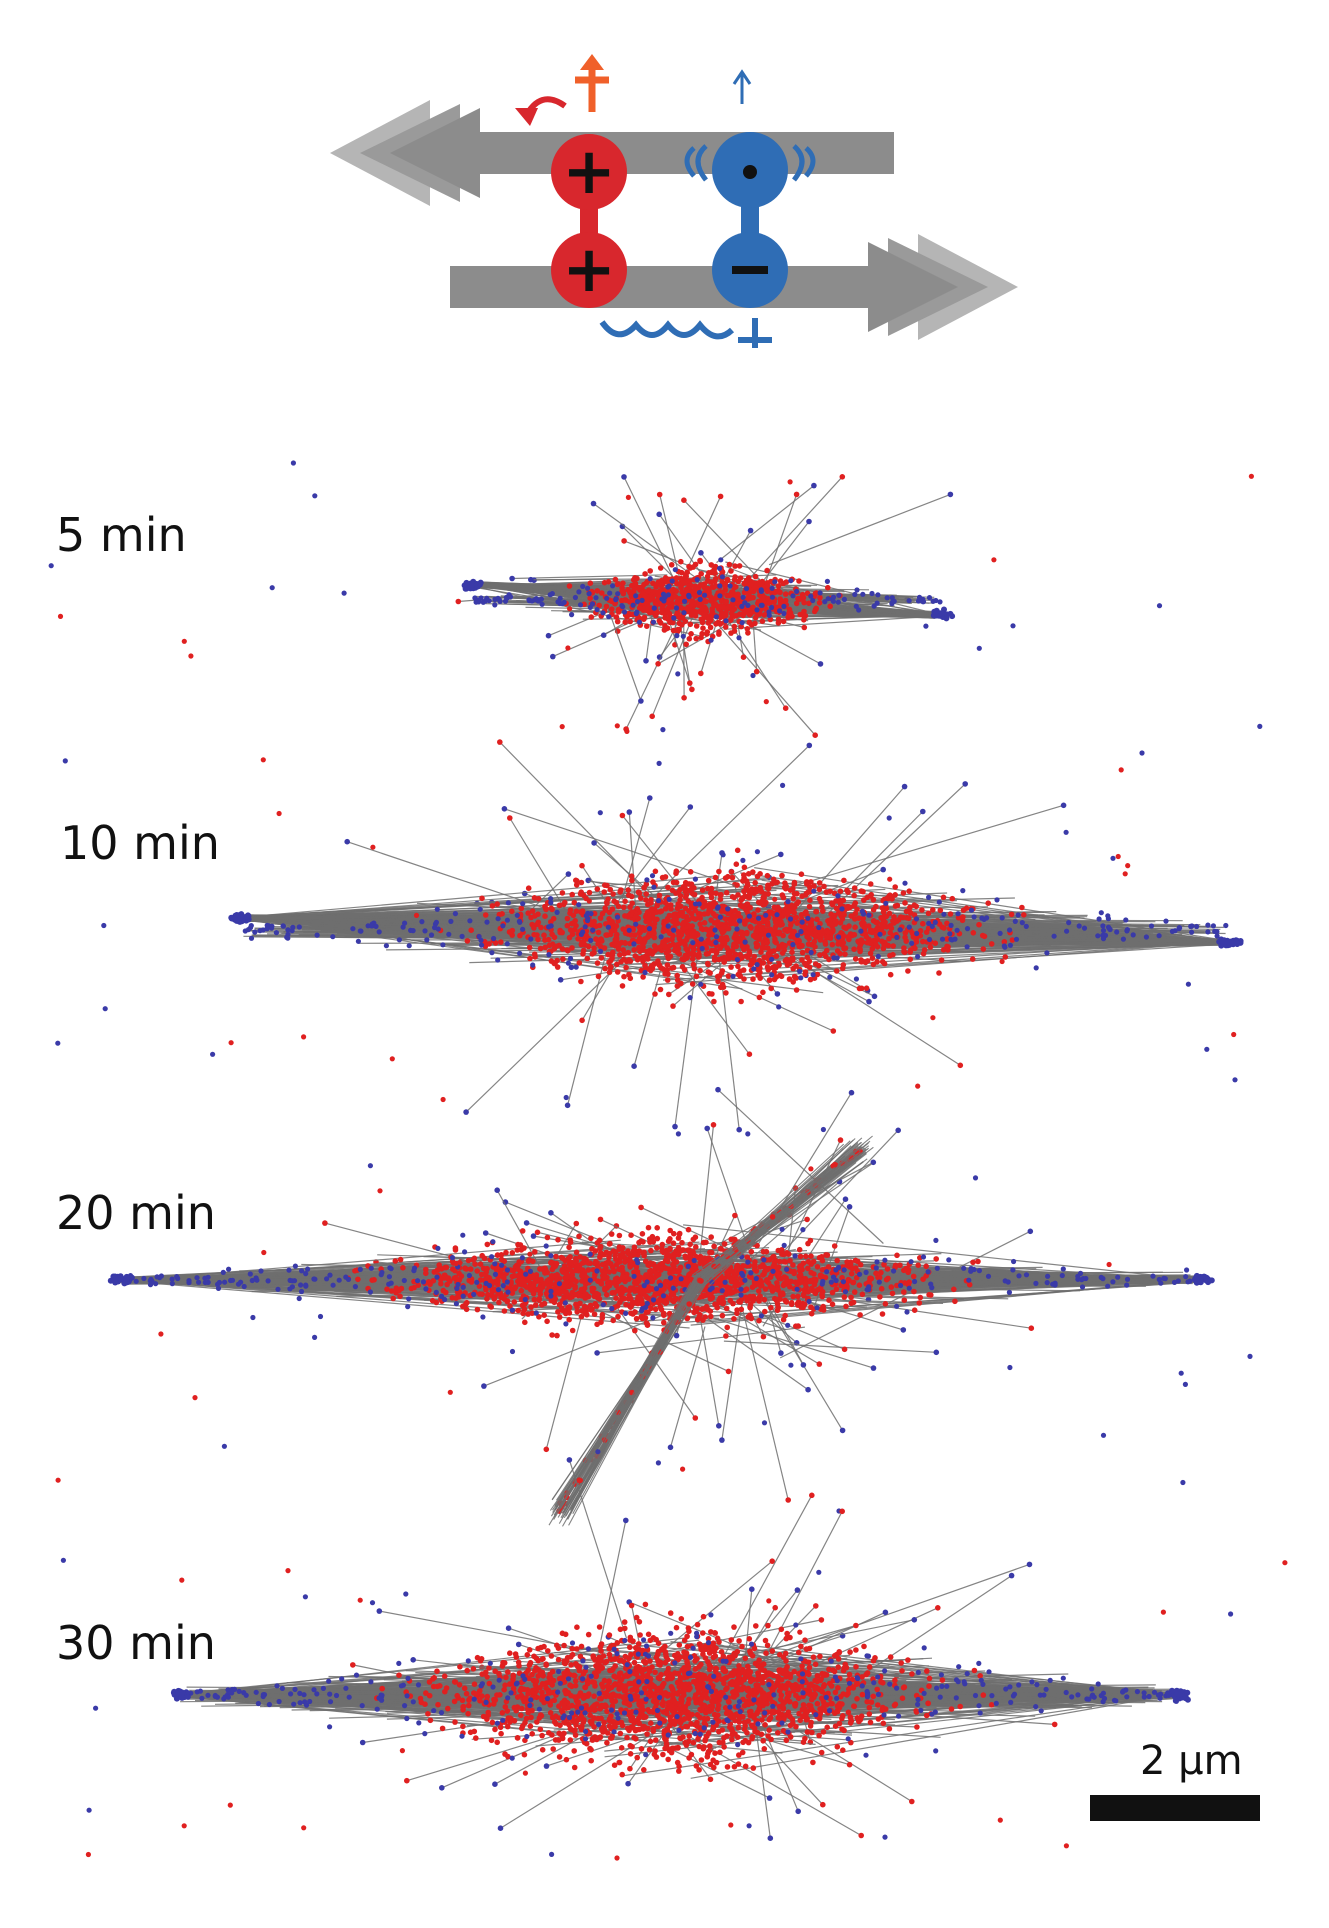 The height and width of the screenshot is (1928, 1329). What do you see at coordinates (674, 201) in the screenshot?
I see `motor-schematic: + +` at bounding box center [674, 201].